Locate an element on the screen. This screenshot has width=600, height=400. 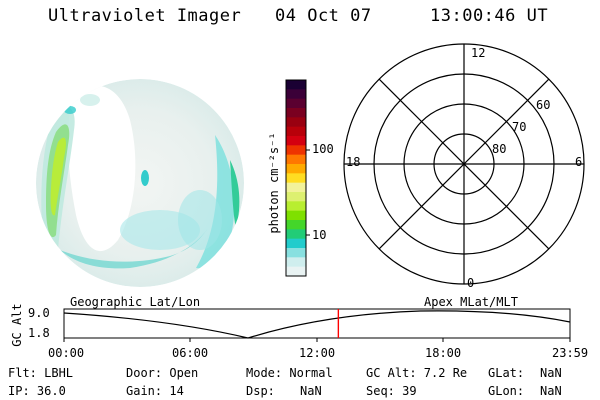
colorbar-label-100: 100 is located at coordinates (323, 149).